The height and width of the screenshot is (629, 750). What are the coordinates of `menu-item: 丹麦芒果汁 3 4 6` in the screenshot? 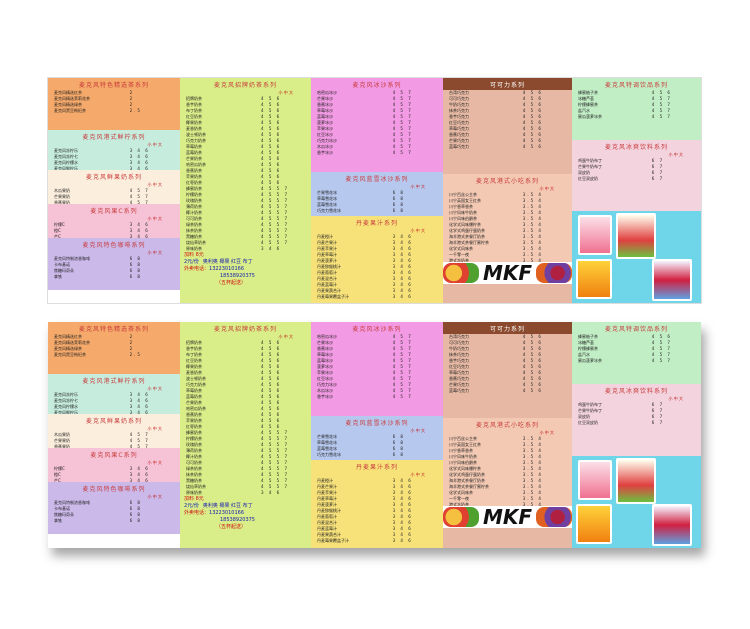 It's located at (377, 243).